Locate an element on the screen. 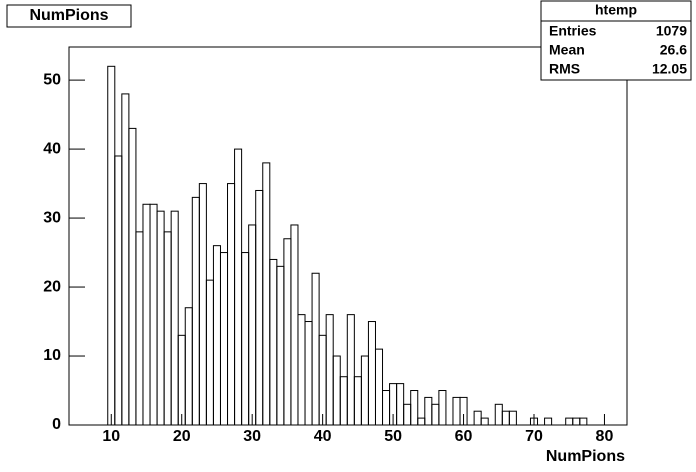 This screenshot has height=472, width=696. y-tick-label: 30 is located at coordinates (52, 217).